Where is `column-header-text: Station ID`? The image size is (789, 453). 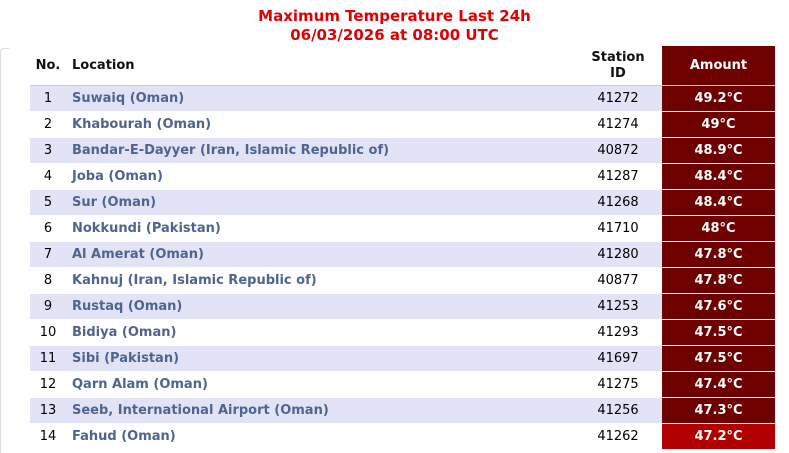 column-header-text: Station ID is located at coordinates (618, 65).